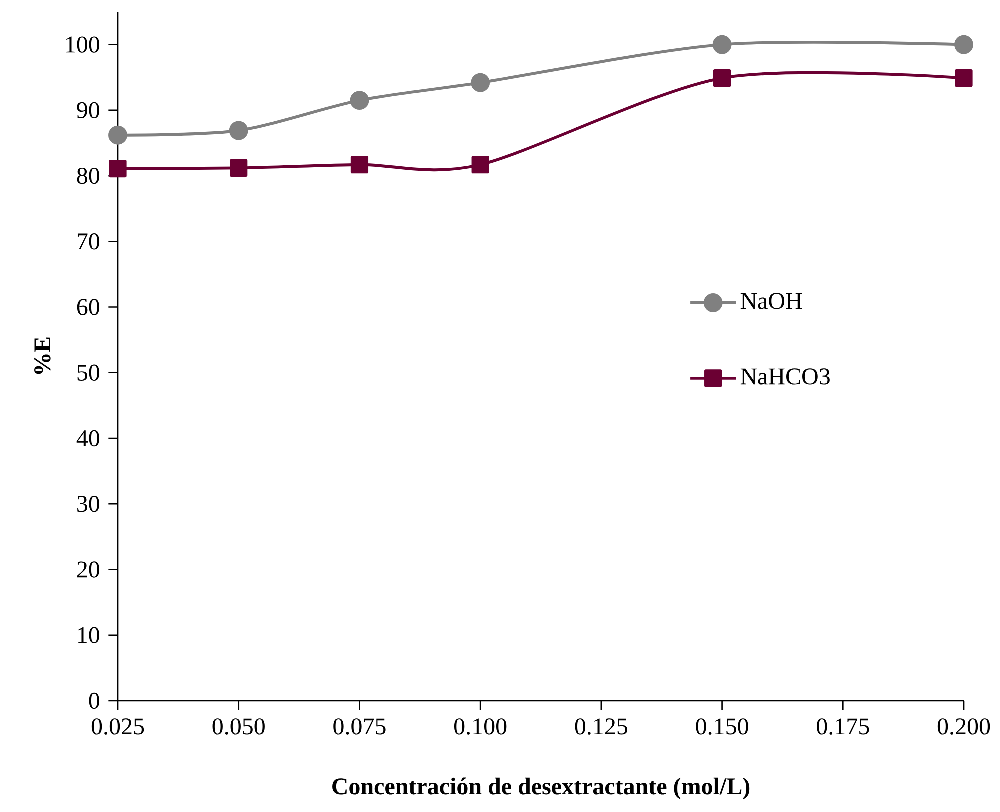 The height and width of the screenshot is (812, 1000). Describe the element at coordinates (83, 44) in the screenshot. I see `y-tick-label: 100` at that location.